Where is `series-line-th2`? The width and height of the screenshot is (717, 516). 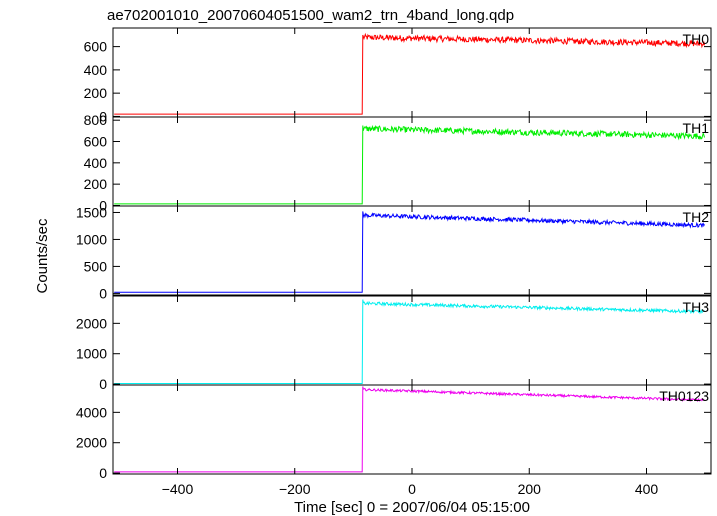
series-line-th2 is located at coordinates (409, 252).